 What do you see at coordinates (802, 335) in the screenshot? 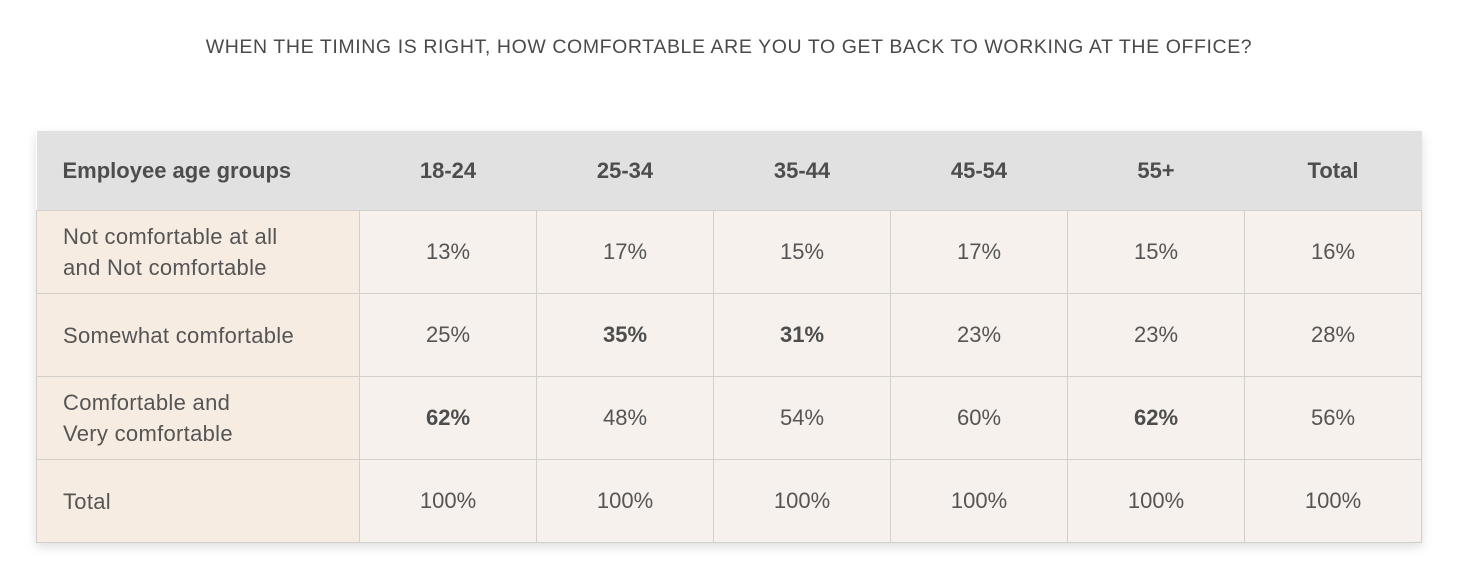
I see `value-cell: 31%` at bounding box center [802, 335].